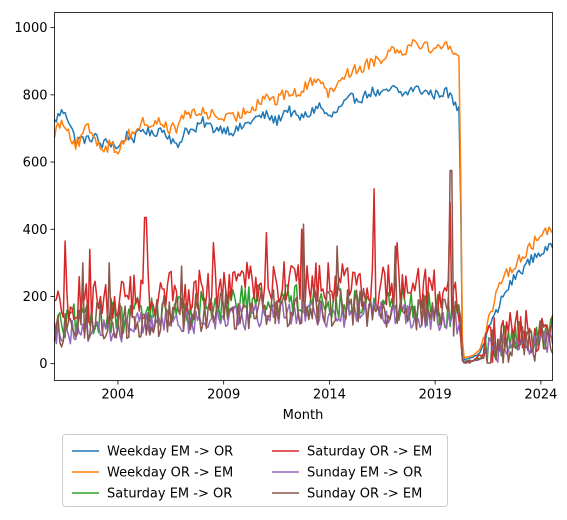 Image resolution: width=567 pixels, height=520 pixels. Describe the element at coordinates (170, 452) in the screenshot. I see `legend-label: Weekday EM -> OR` at that location.